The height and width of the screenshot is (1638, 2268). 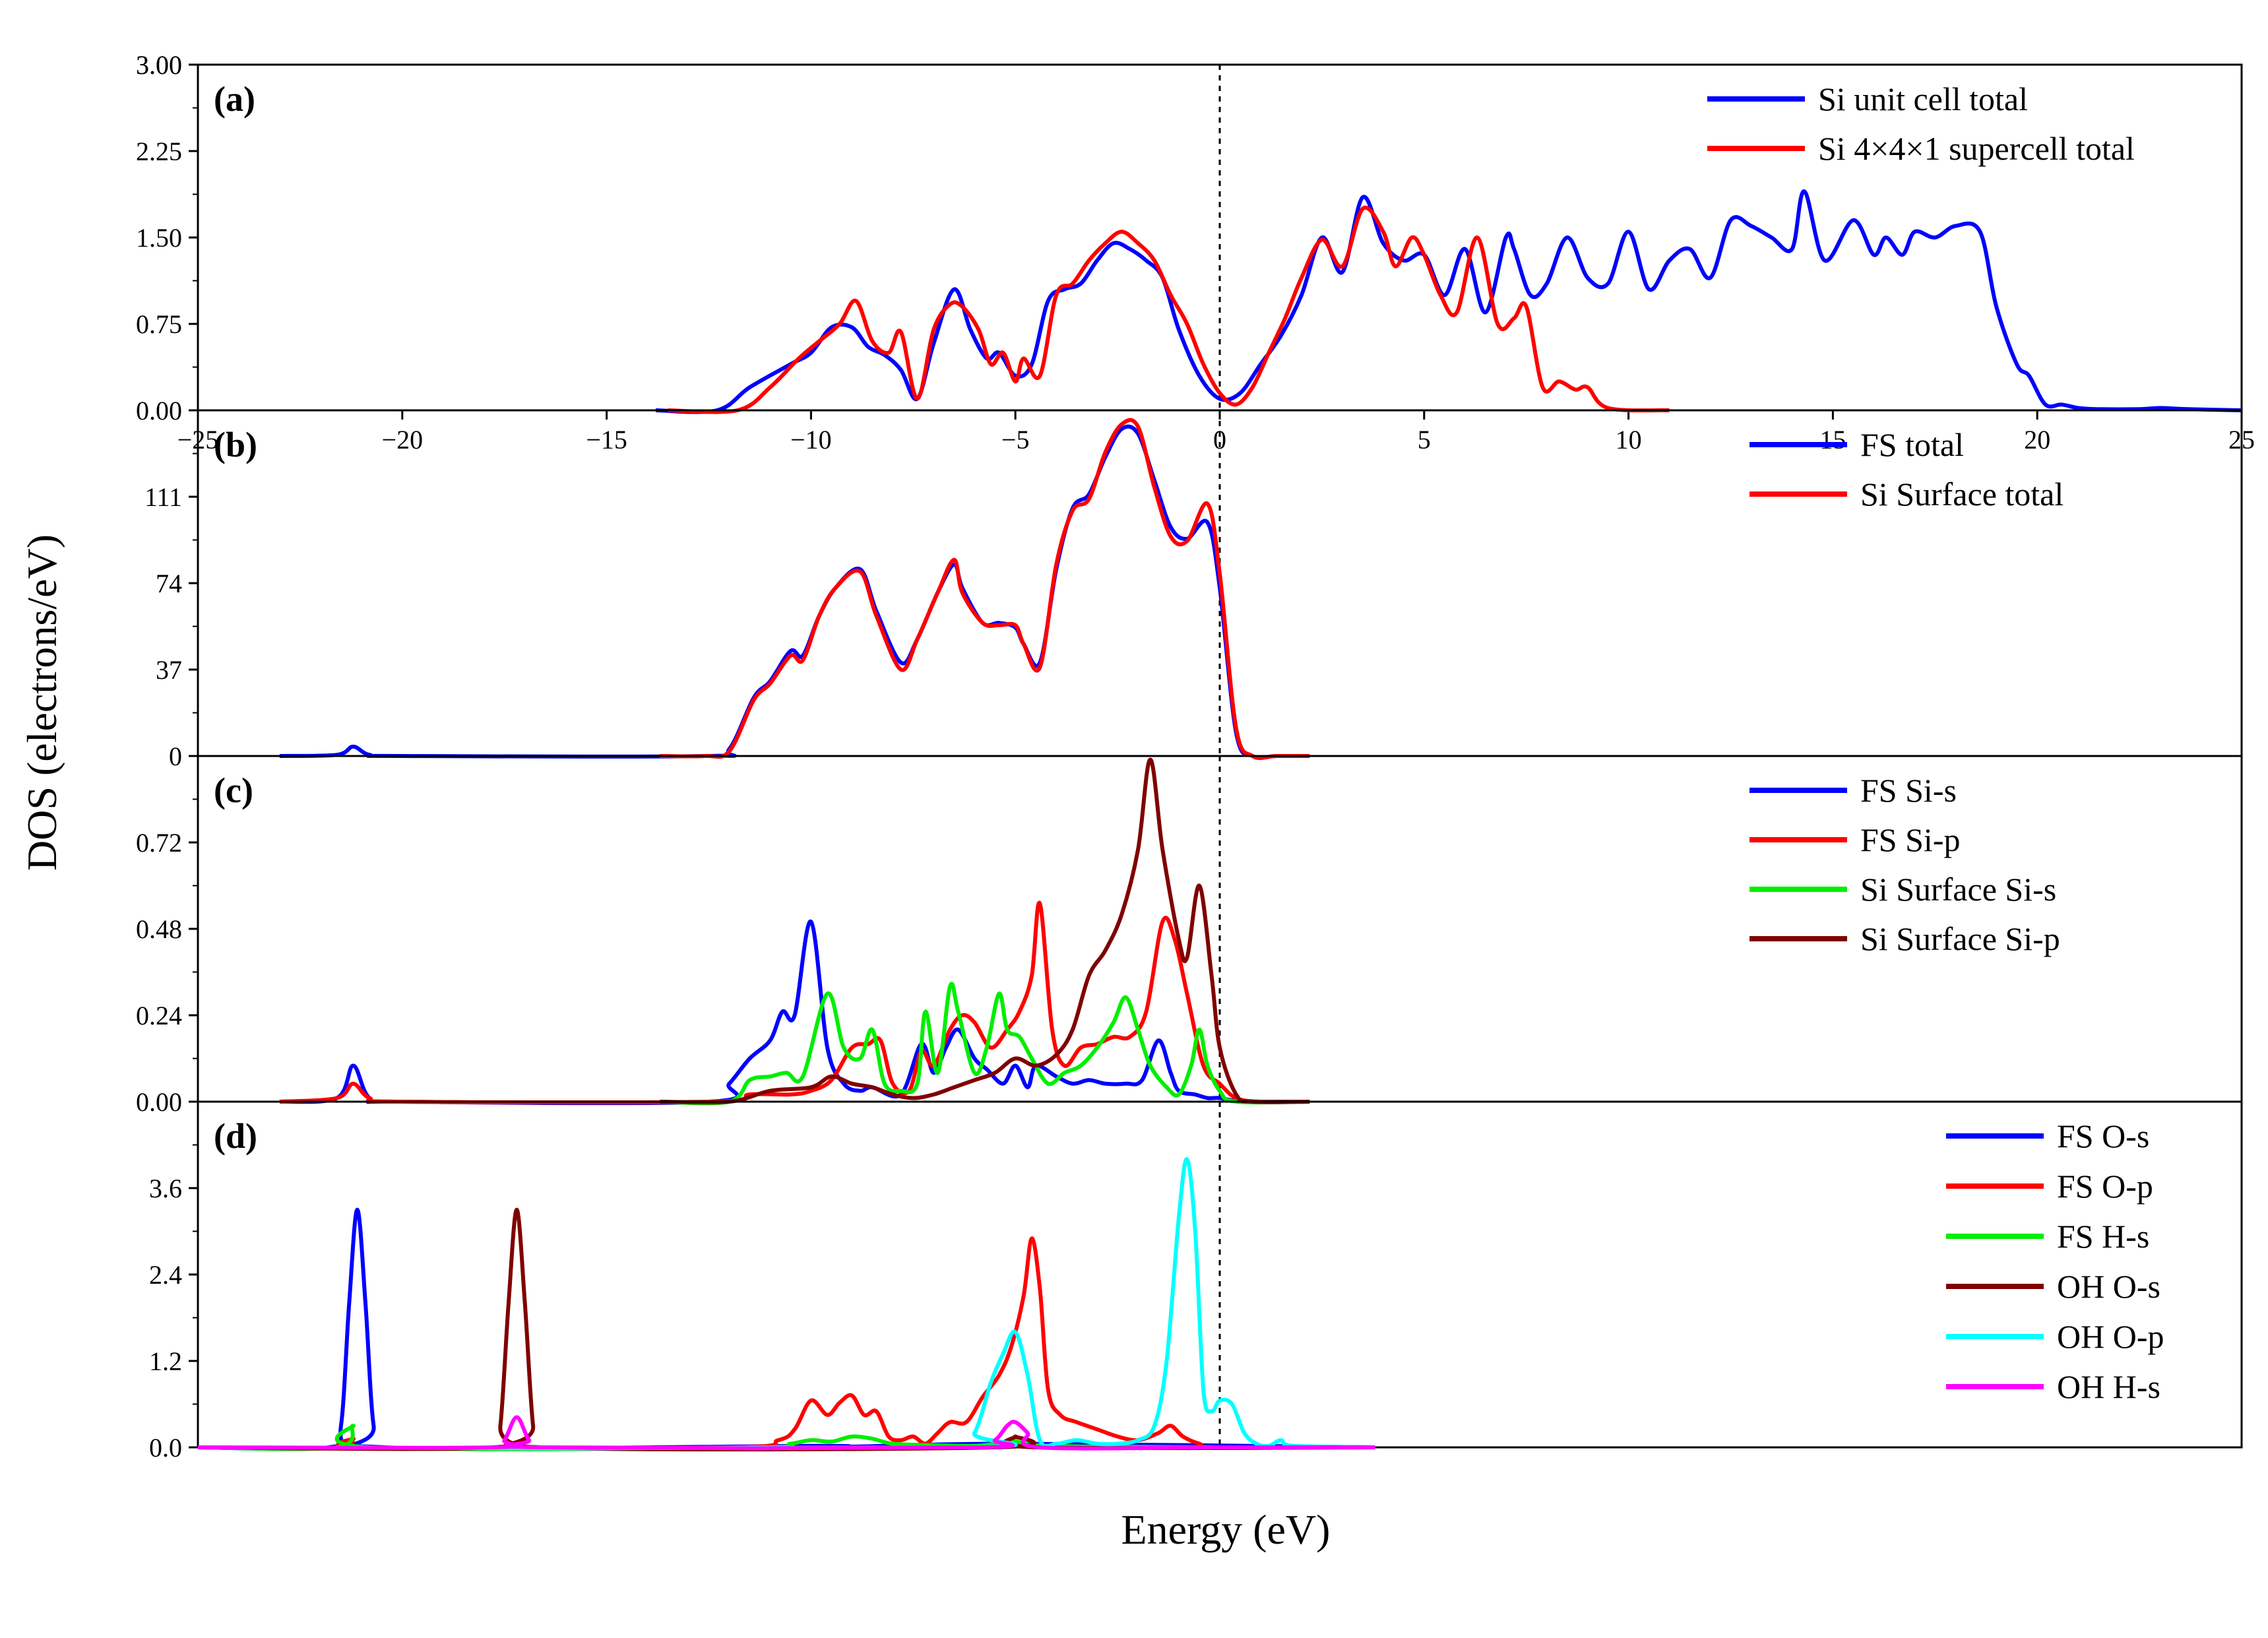 I want to click on series-line-fs-total, so click(x=794, y=592).